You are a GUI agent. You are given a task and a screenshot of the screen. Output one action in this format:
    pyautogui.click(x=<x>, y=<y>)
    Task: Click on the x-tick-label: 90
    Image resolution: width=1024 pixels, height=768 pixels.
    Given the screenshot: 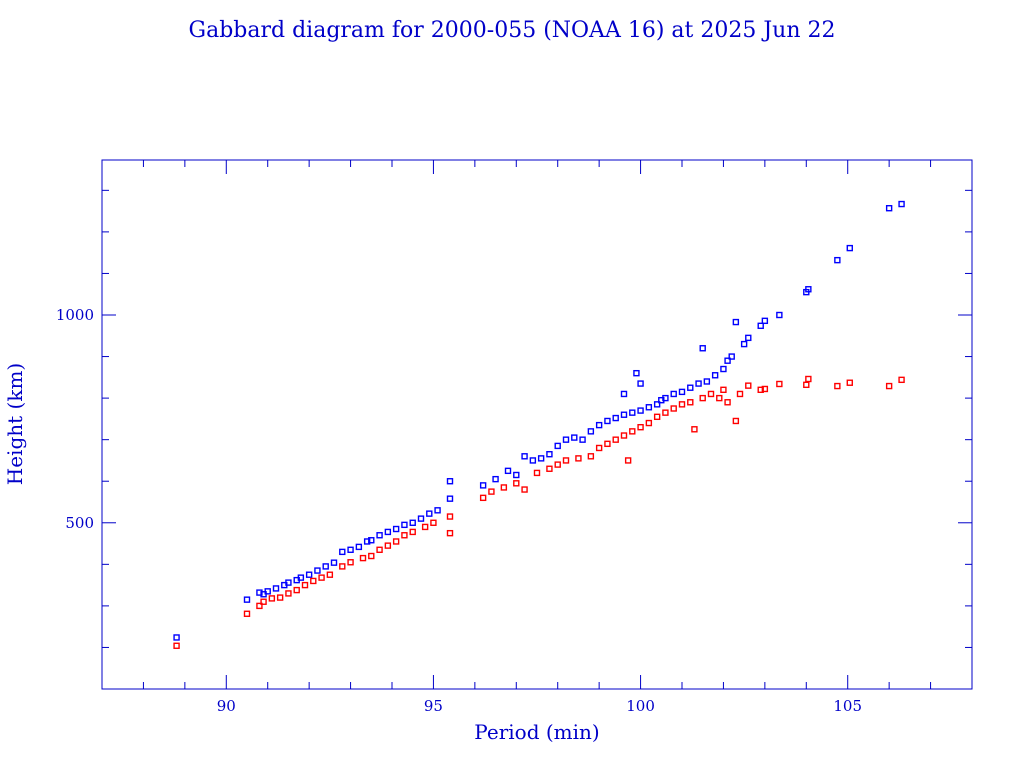 What is the action you would take?
    pyautogui.click(x=226, y=706)
    